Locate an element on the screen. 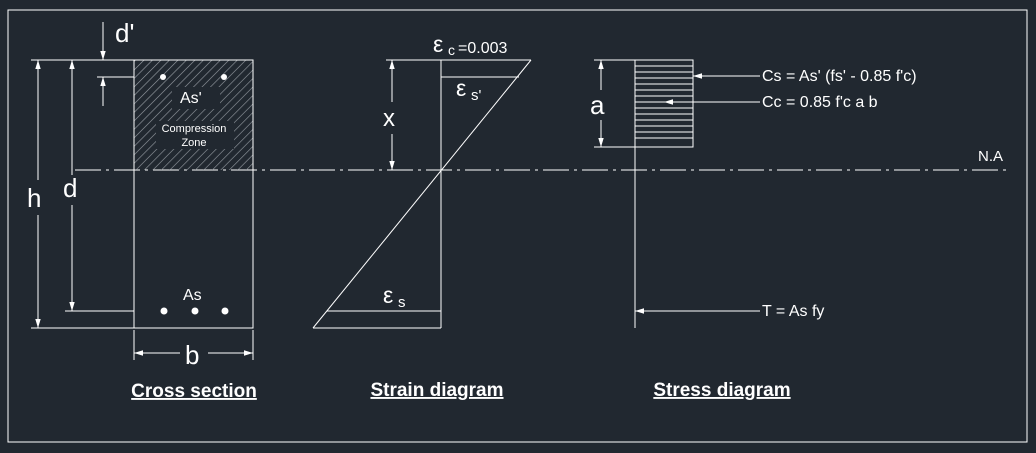 The image size is (1036, 453). t-label: T = As fy is located at coordinates (793, 311).